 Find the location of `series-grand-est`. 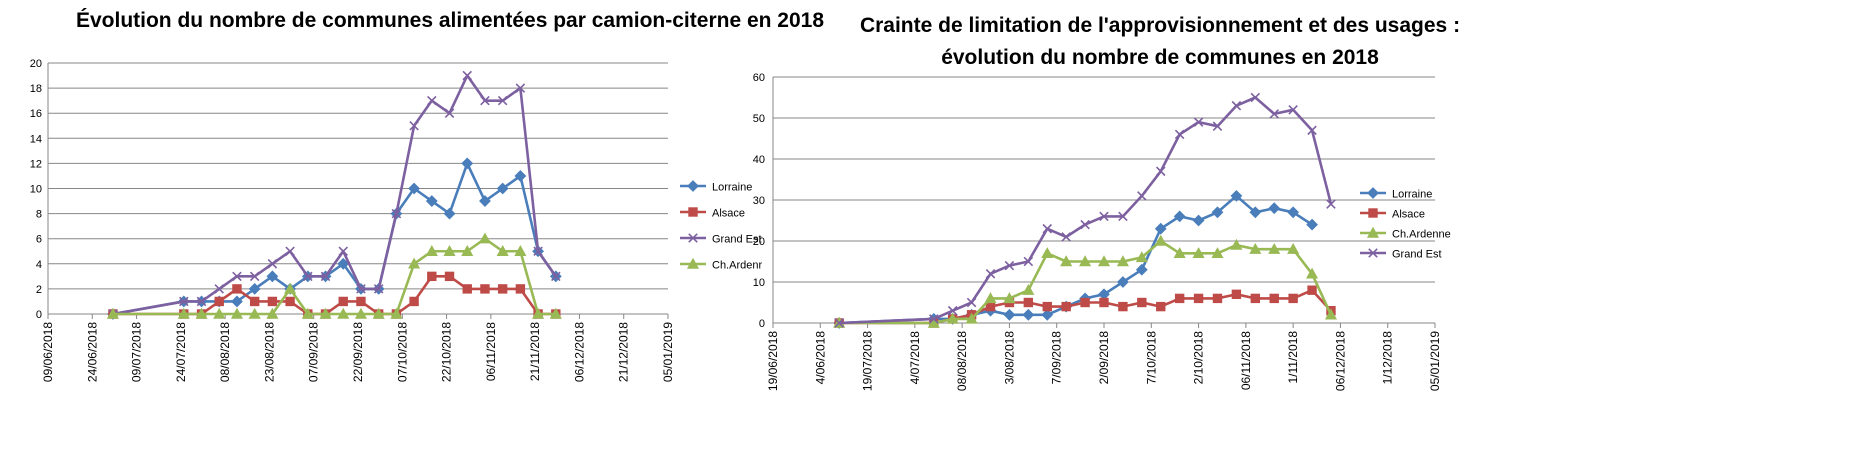

series-grand-est is located at coordinates (334, 194).